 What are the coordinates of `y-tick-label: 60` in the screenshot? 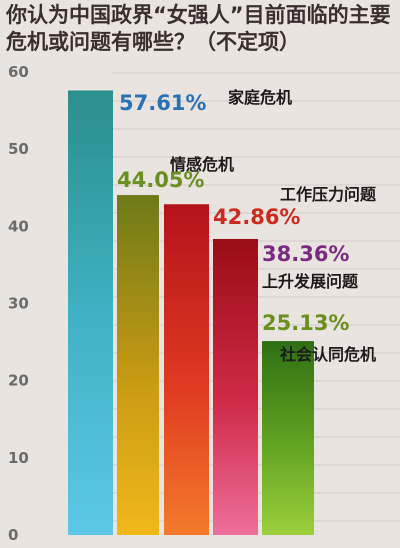 It's located at (18, 72).